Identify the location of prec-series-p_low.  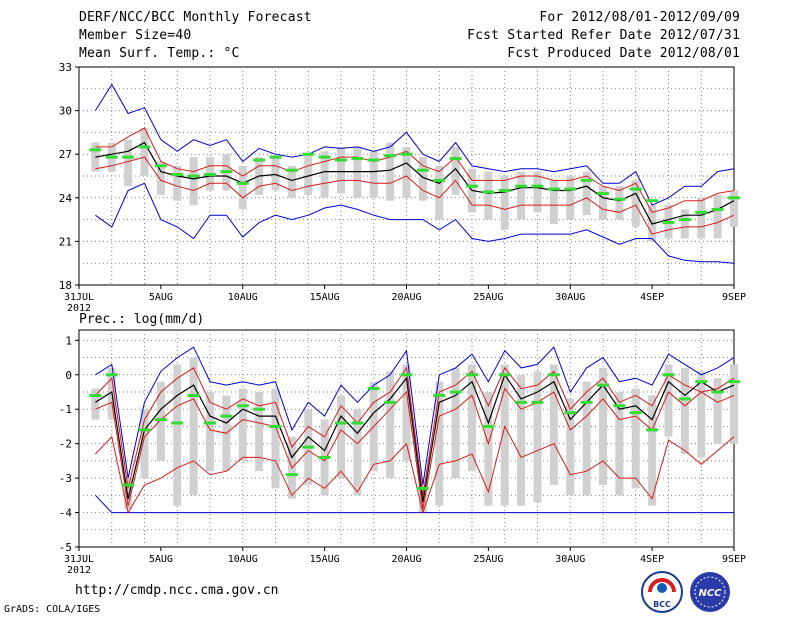
(415, 470).